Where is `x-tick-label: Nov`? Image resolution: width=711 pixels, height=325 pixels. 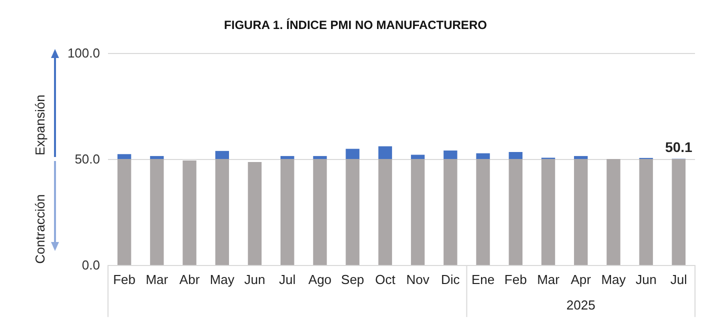 x-tick-label: Nov is located at coordinates (418, 279).